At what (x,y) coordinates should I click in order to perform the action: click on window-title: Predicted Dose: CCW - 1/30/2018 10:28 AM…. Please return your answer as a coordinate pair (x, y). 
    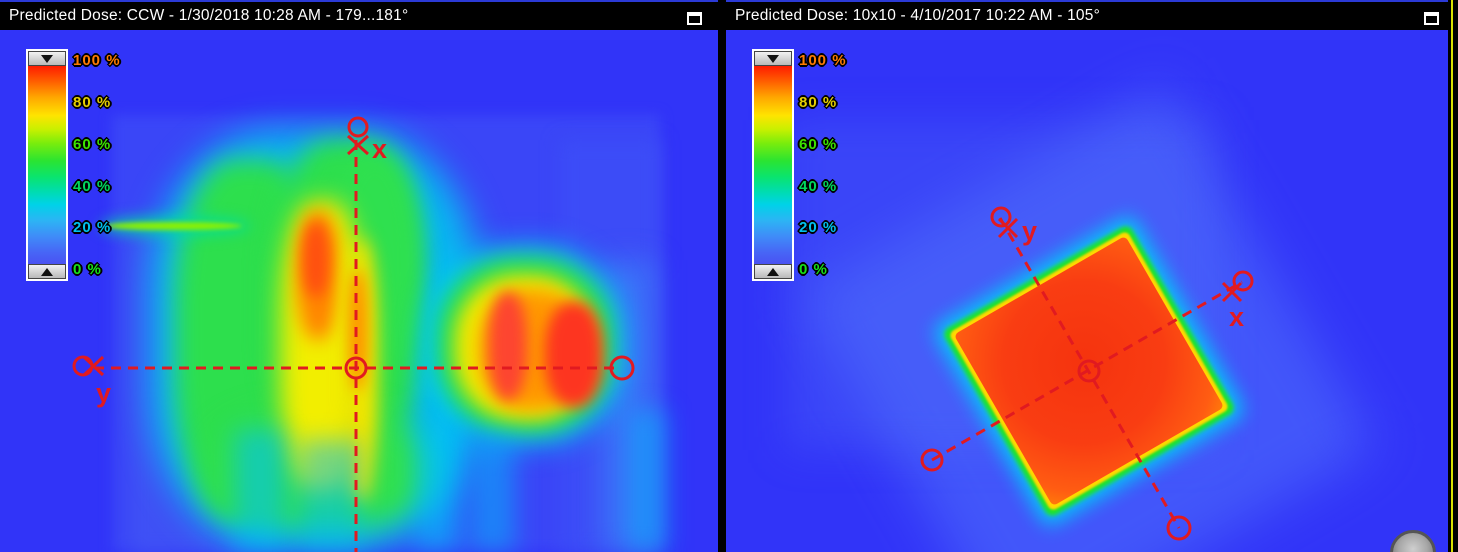
    Looking at the image, I should click on (209, 15).